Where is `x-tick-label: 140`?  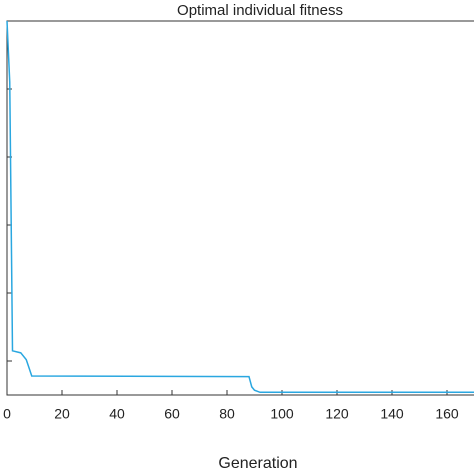
x-tick-label: 140 is located at coordinates (392, 414).